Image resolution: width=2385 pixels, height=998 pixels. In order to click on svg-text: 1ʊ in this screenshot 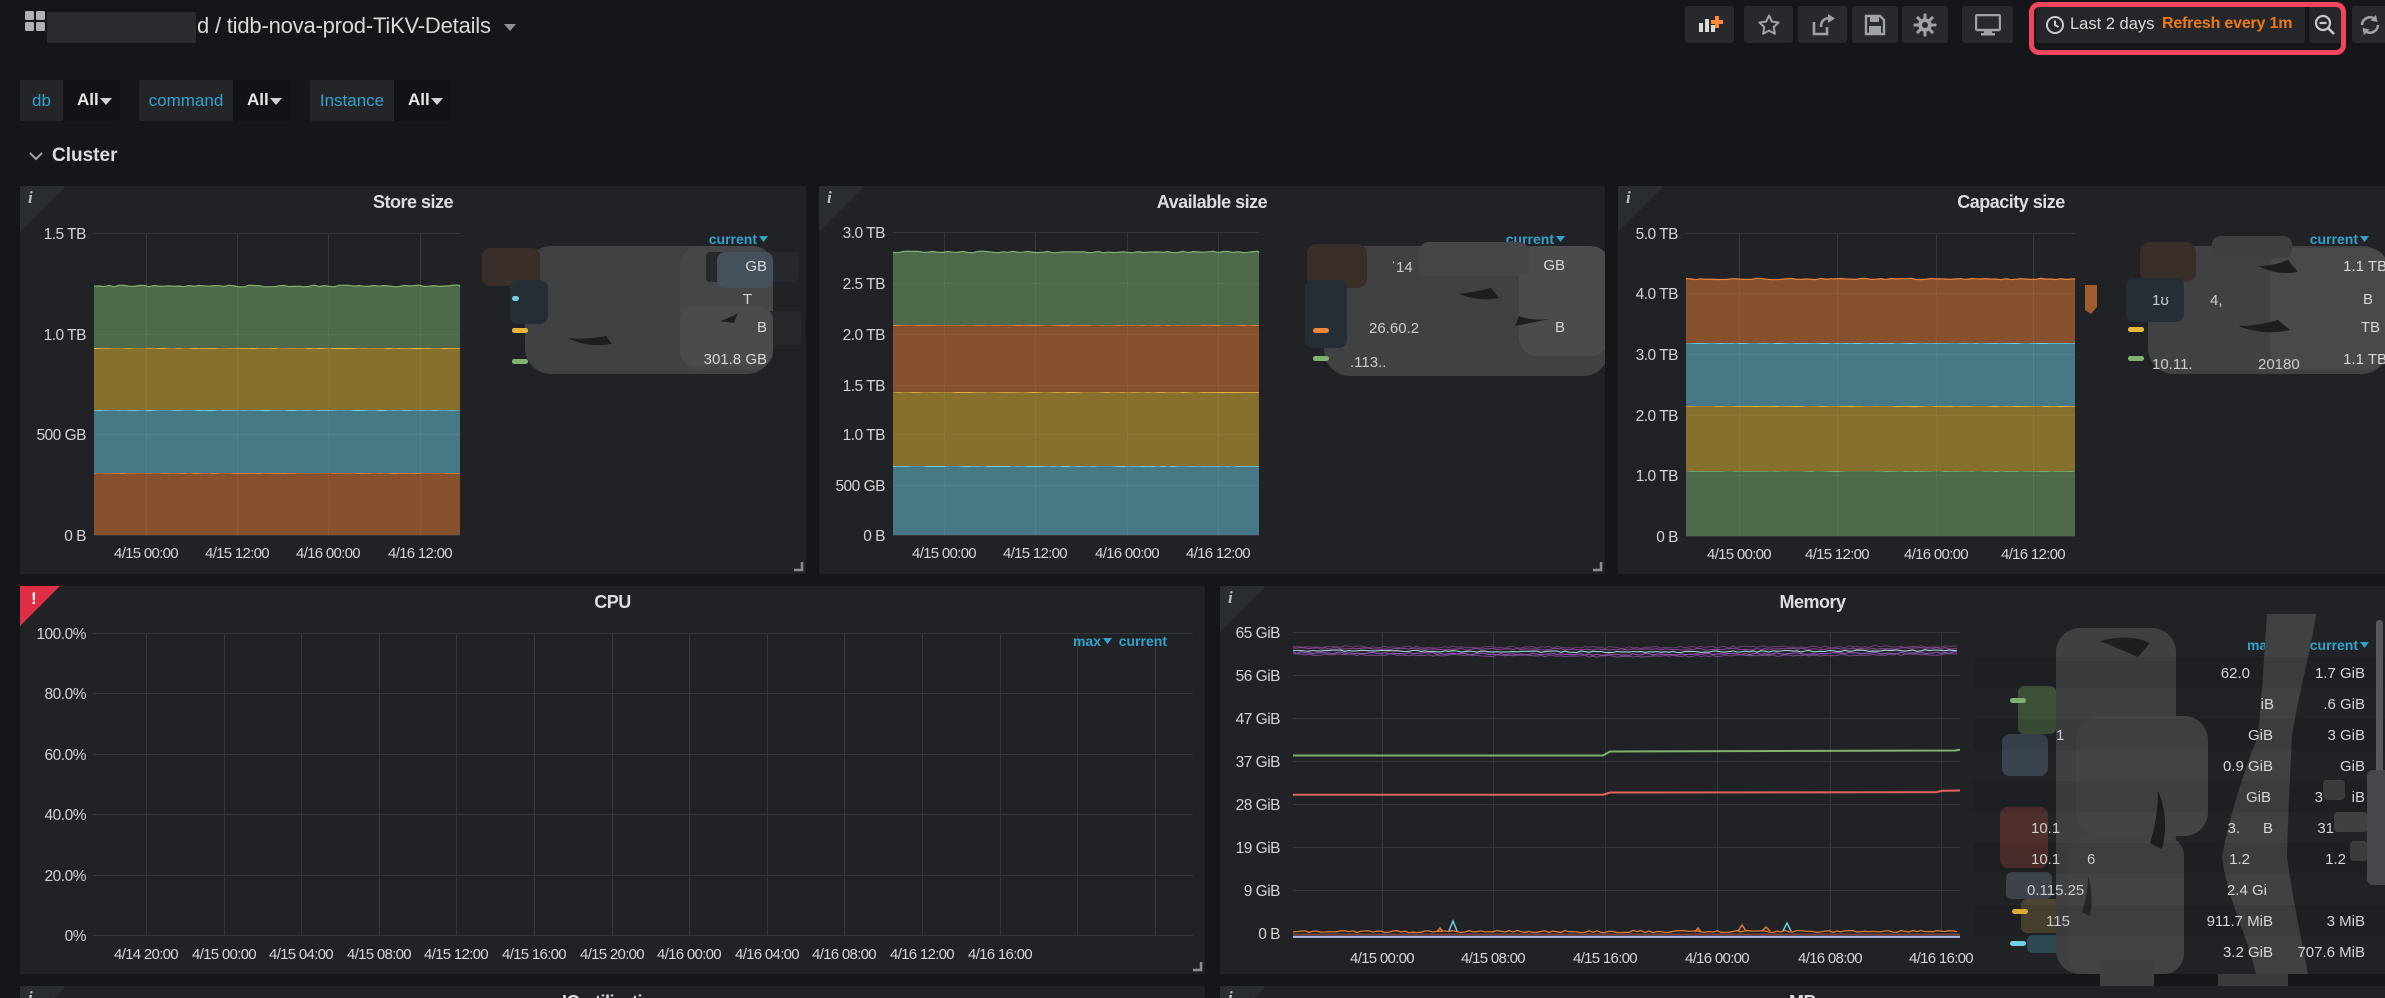, I will do `click(2160, 300)`.